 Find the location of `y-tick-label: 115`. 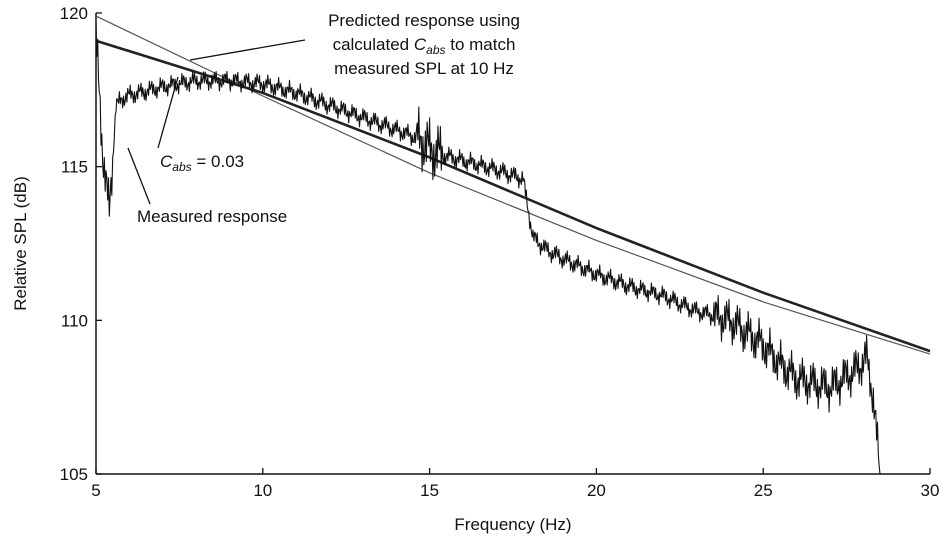

y-tick-label: 115 is located at coordinates (74, 167).